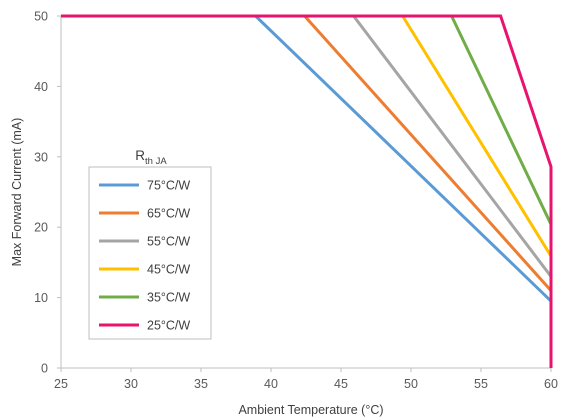 The image size is (561, 420). I want to click on x-tick-label: 55, so click(481, 384).